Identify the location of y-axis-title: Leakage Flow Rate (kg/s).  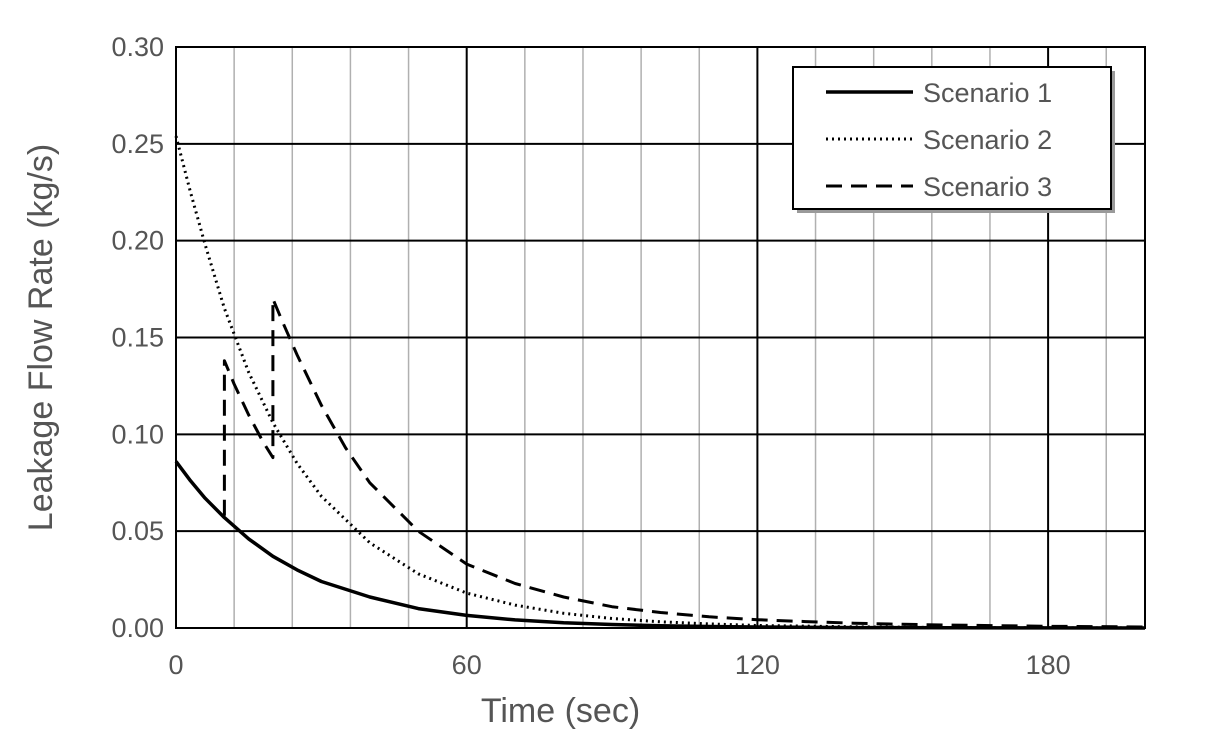
(41, 337).